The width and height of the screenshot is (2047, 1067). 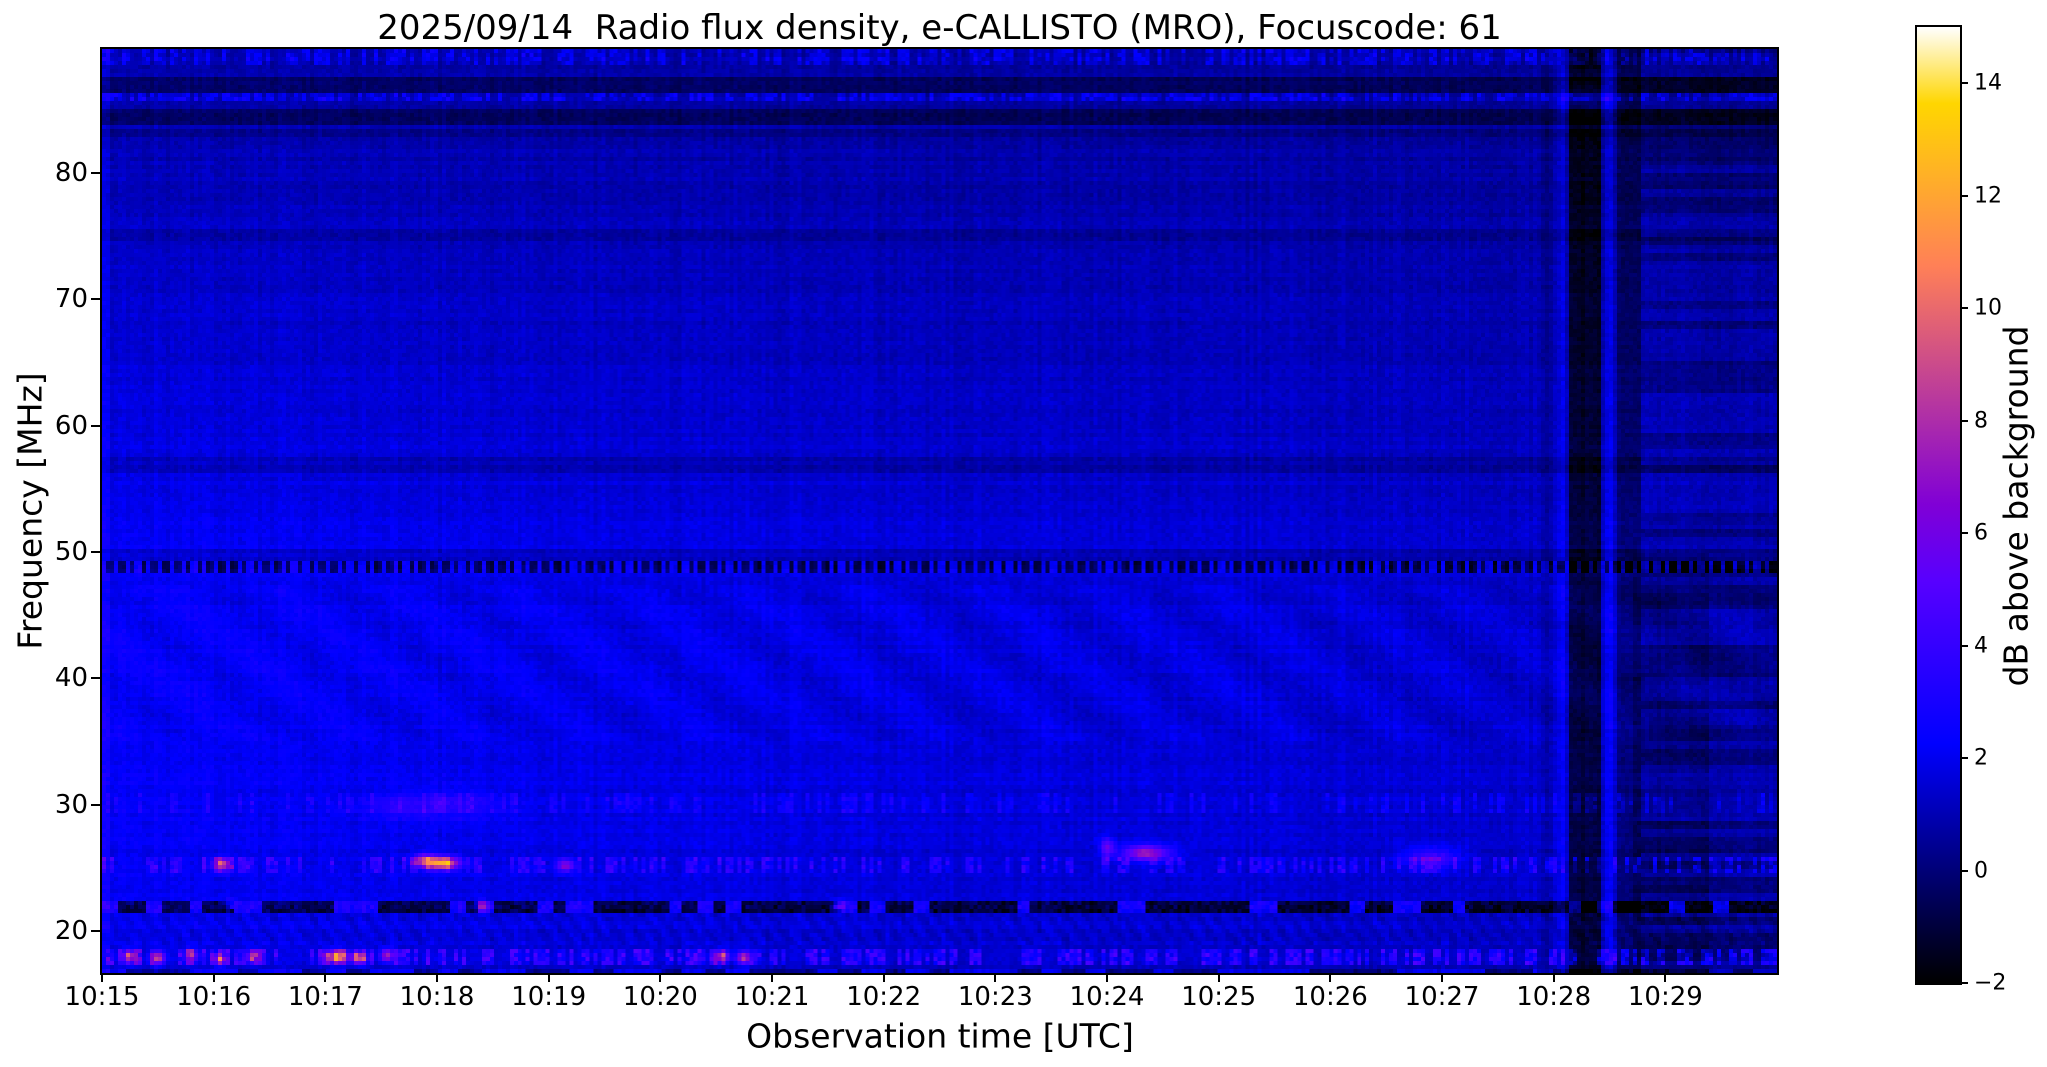 What do you see at coordinates (71, 425) in the screenshot?
I see `y-tick-label: 60` at bounding box center [71, 425].